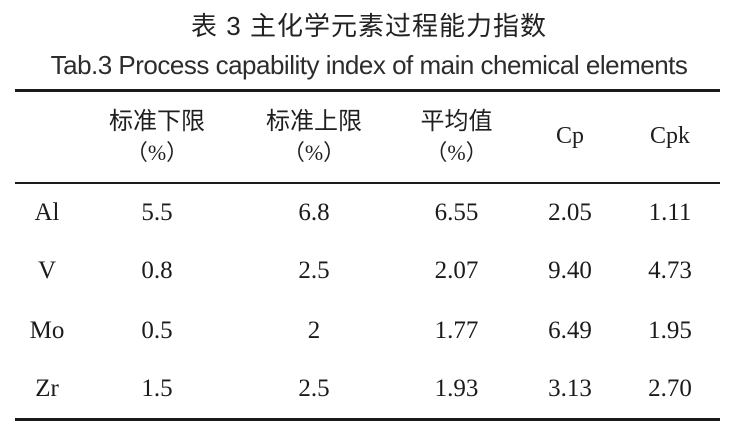 The height and width of the screenshot is (434, 738). I want to click on cell-upper-limit: 2, so click(314, 330).